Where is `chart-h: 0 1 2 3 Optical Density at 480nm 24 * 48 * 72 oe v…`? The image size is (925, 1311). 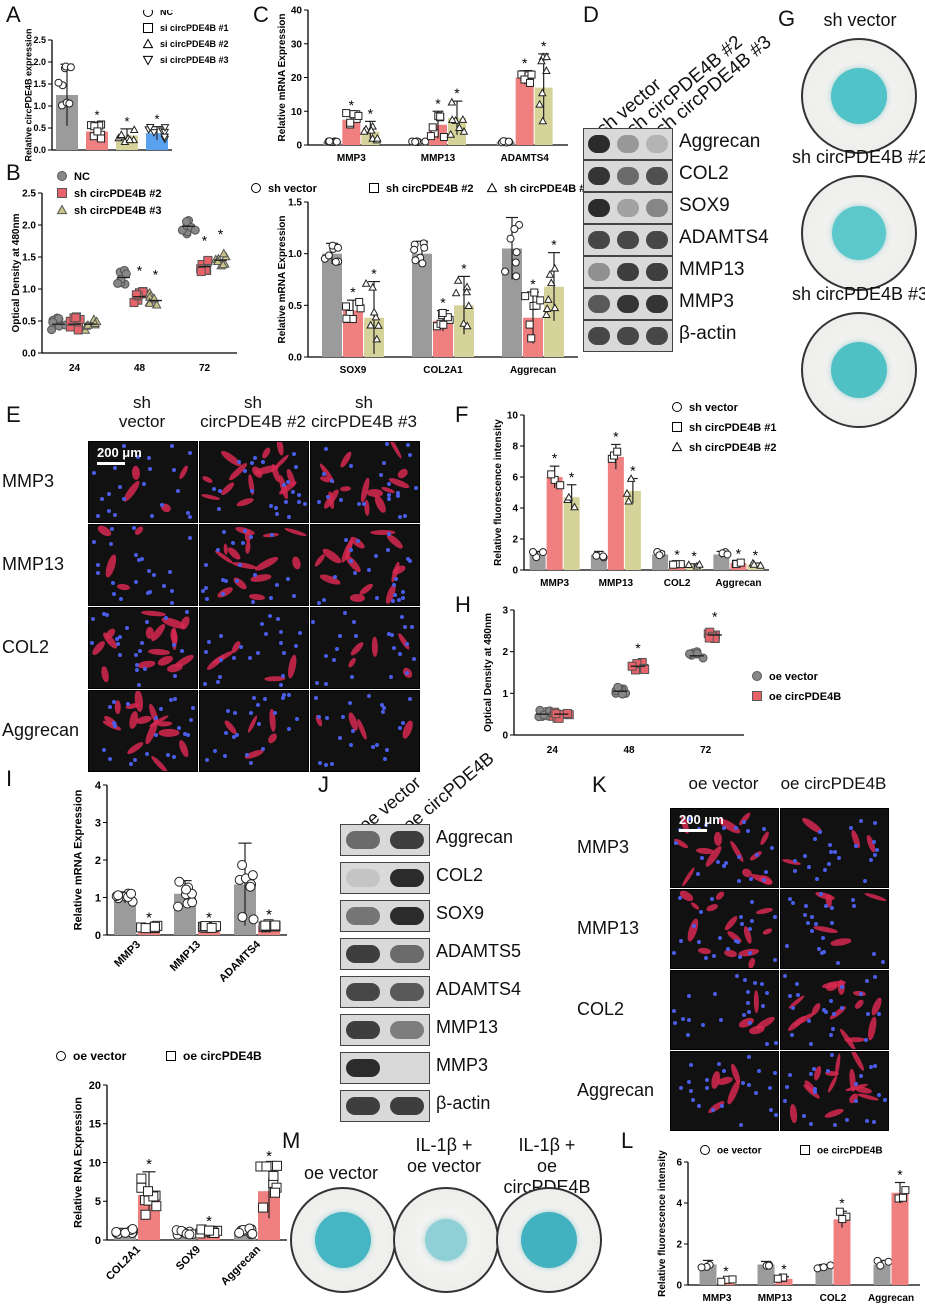 chart-h: 0 1 2 3 Optical Density at 480nm 24 * 48 * 72 oe v… is located at coordinates (662, 681).